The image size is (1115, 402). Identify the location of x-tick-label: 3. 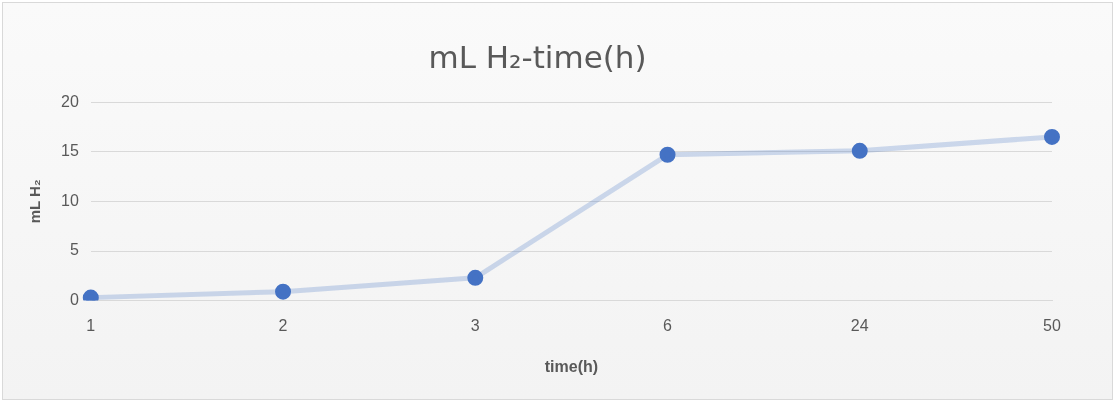
(475, 325).